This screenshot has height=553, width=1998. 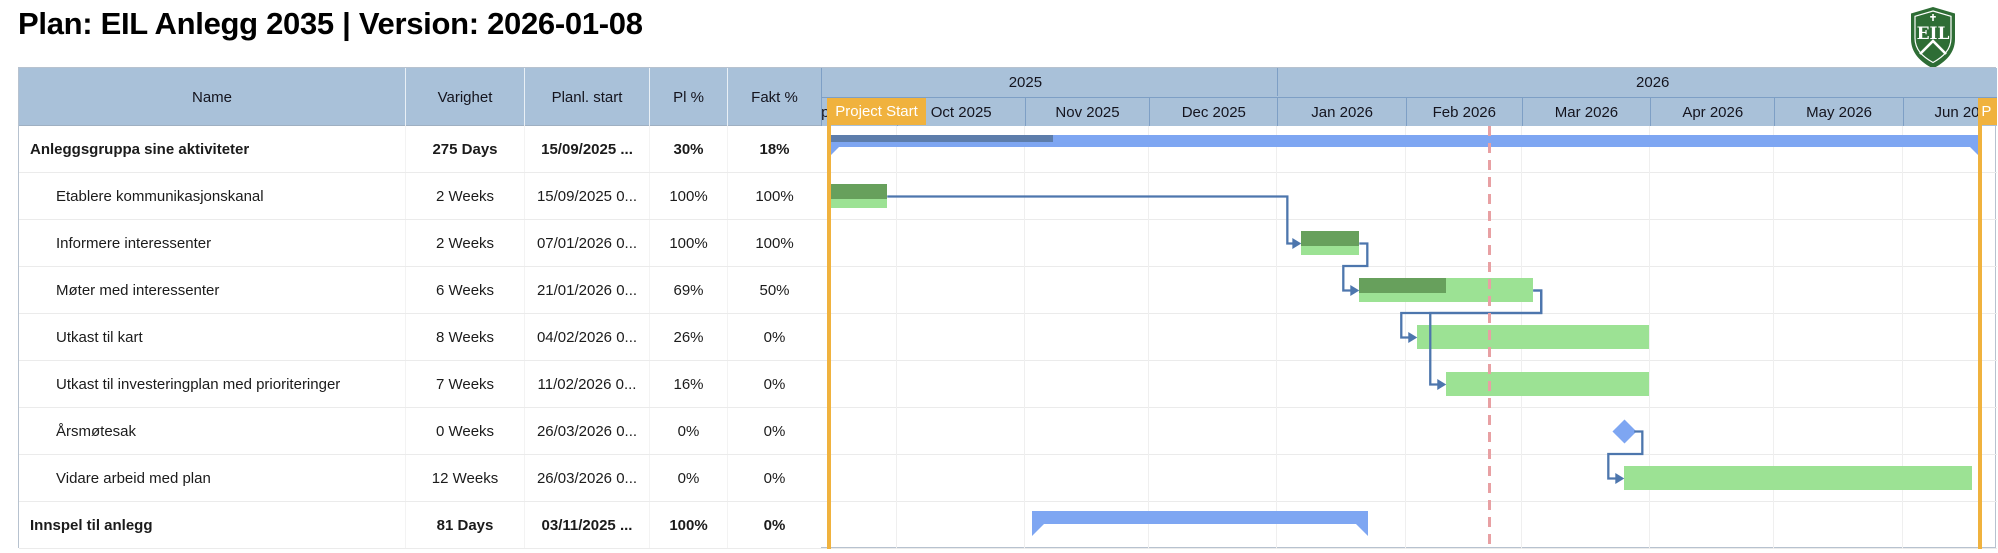 I want to click on year-label: 2025, so click(x=1049, y=82).